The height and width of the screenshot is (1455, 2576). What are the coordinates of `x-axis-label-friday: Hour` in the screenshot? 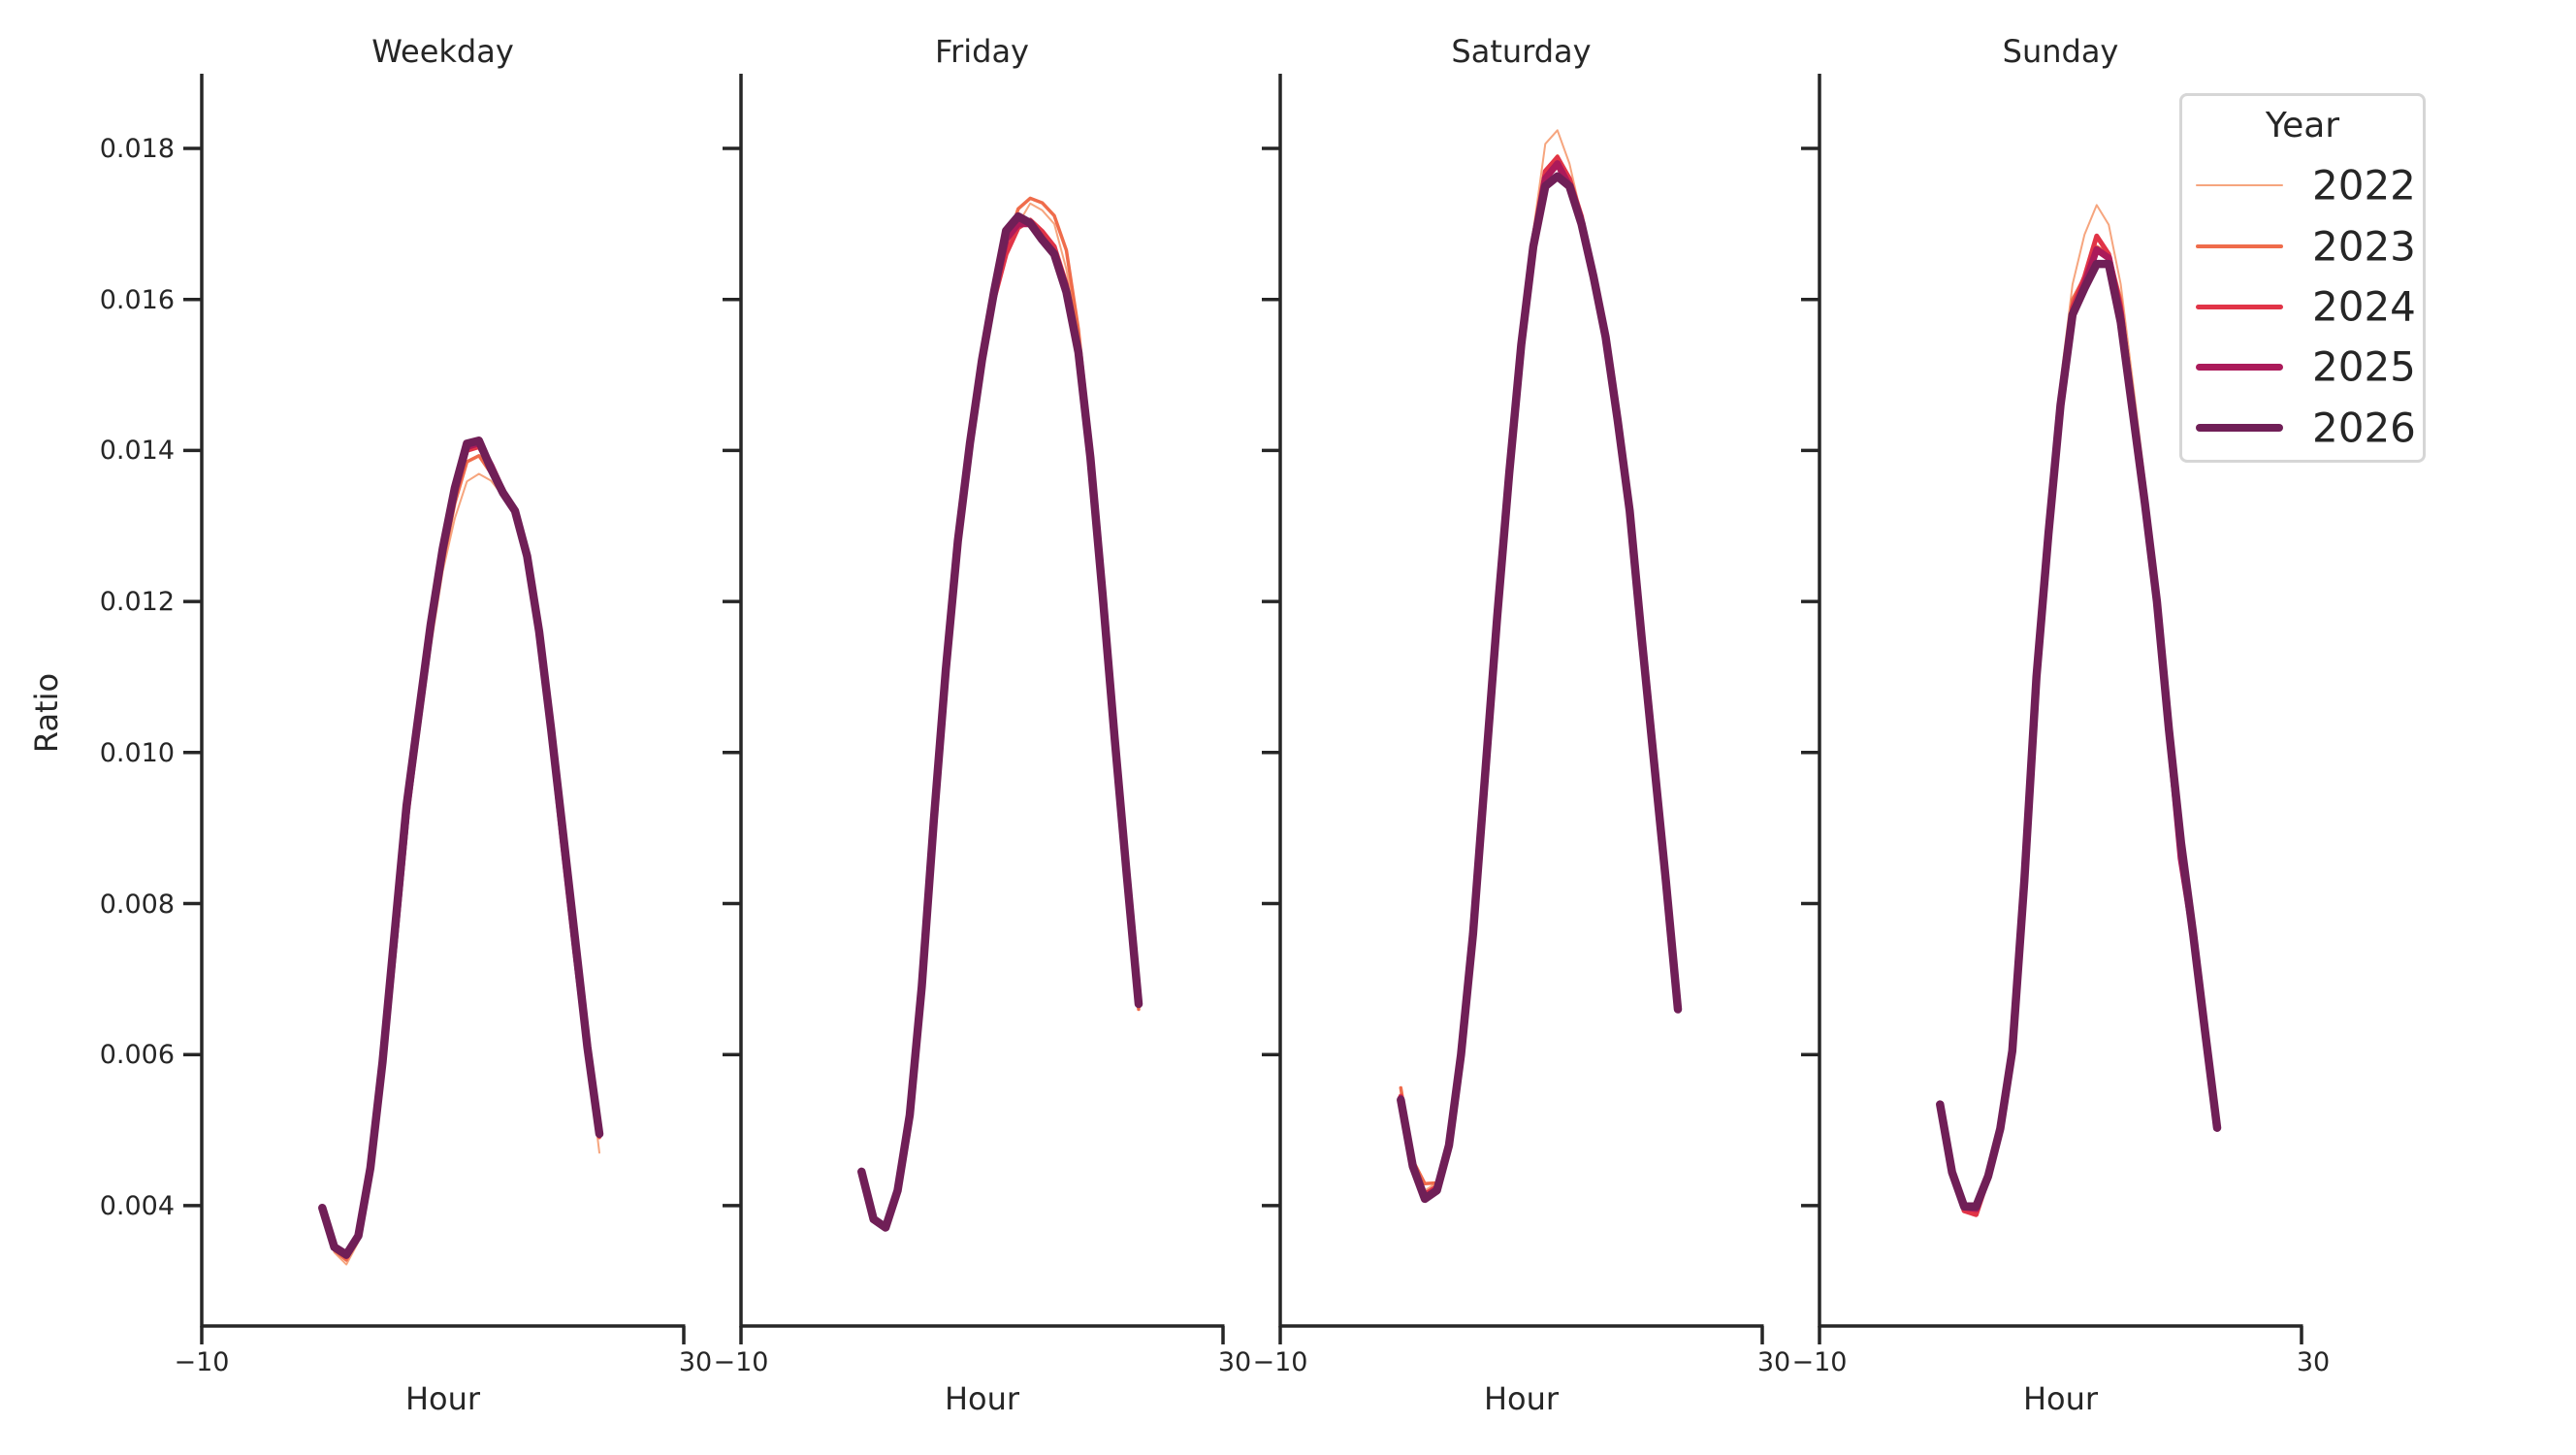 It's located at (982, 1398).